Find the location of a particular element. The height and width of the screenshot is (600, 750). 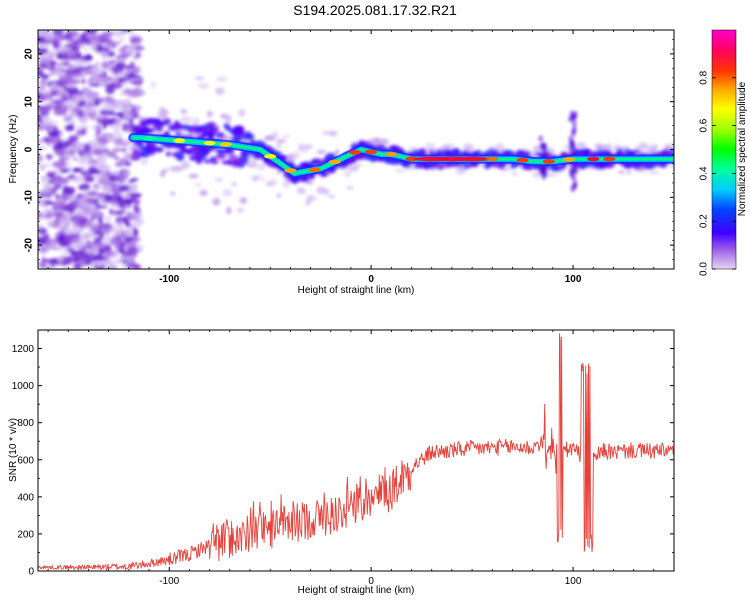

spectrogram-x-tick-label: 100 is located at coordinates (573, 279).